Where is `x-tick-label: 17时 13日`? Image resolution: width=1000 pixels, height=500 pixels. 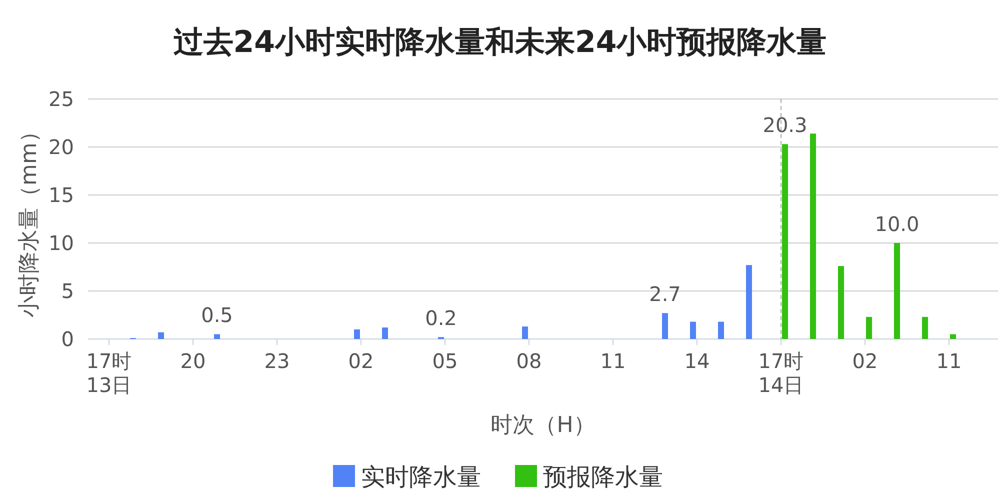
x-tick-label: 17时 13日 is located at coordinates (109, 373).